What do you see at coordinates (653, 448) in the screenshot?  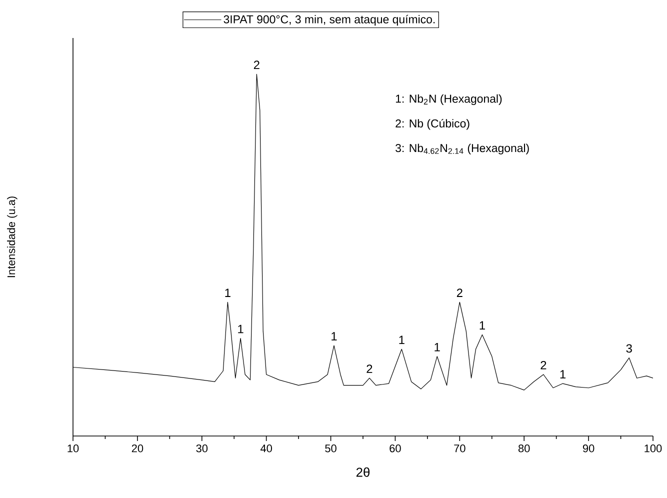 I see `x-tick-label: 100` at bounding box center [653, 448].